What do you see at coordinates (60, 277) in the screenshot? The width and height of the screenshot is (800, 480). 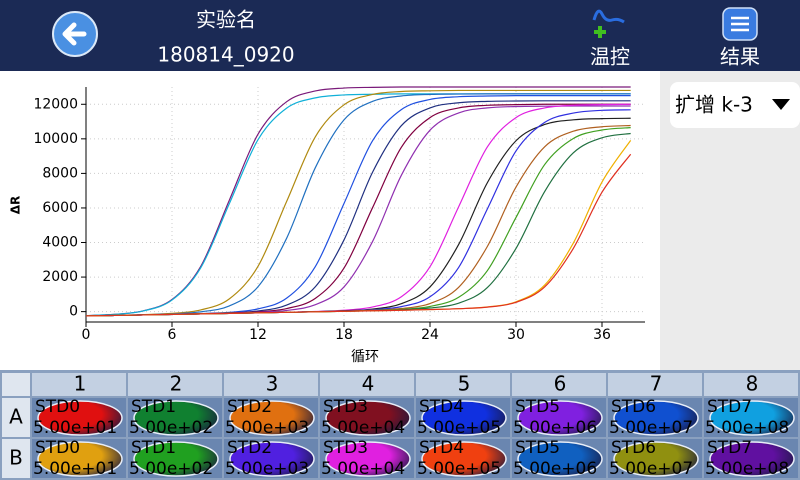 I see `y-tick-label: 2000` at bounding box center [60, 277].